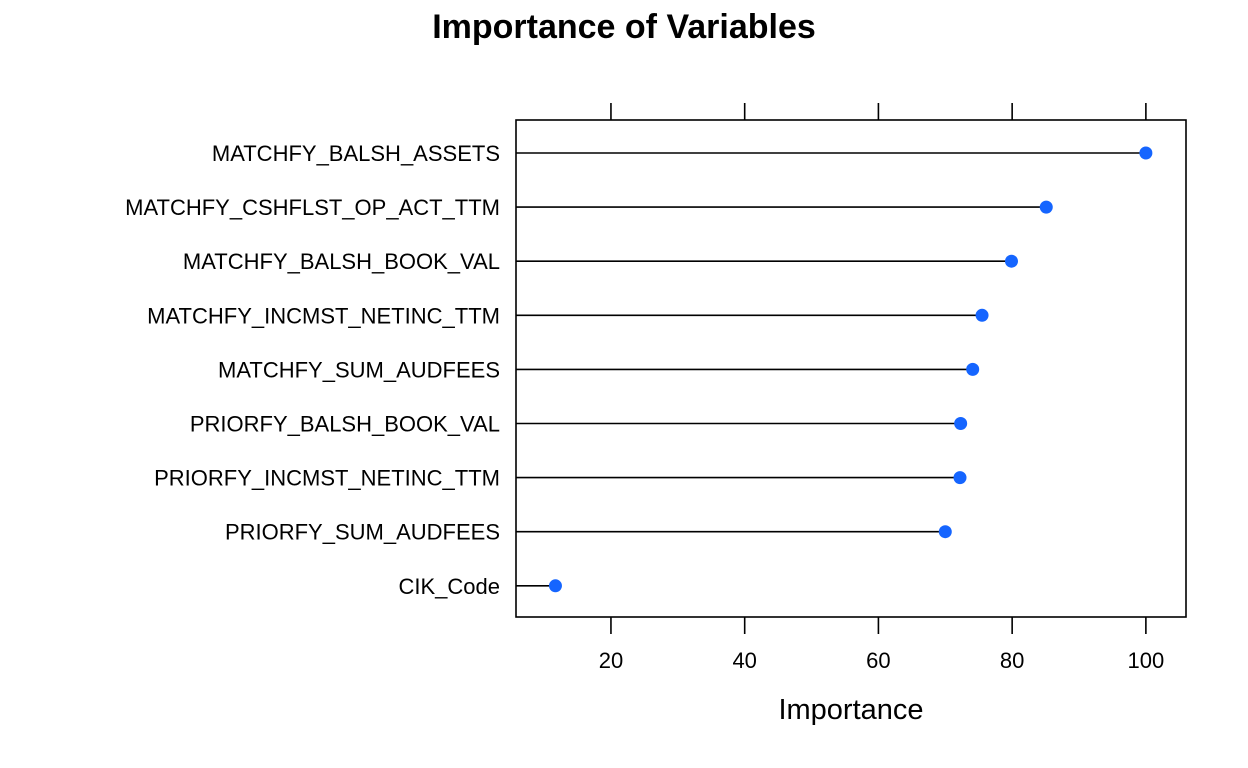  Describe the element at coordinates (878, 660) in the screenshot. I see `x-tick-label: 60` at that location.